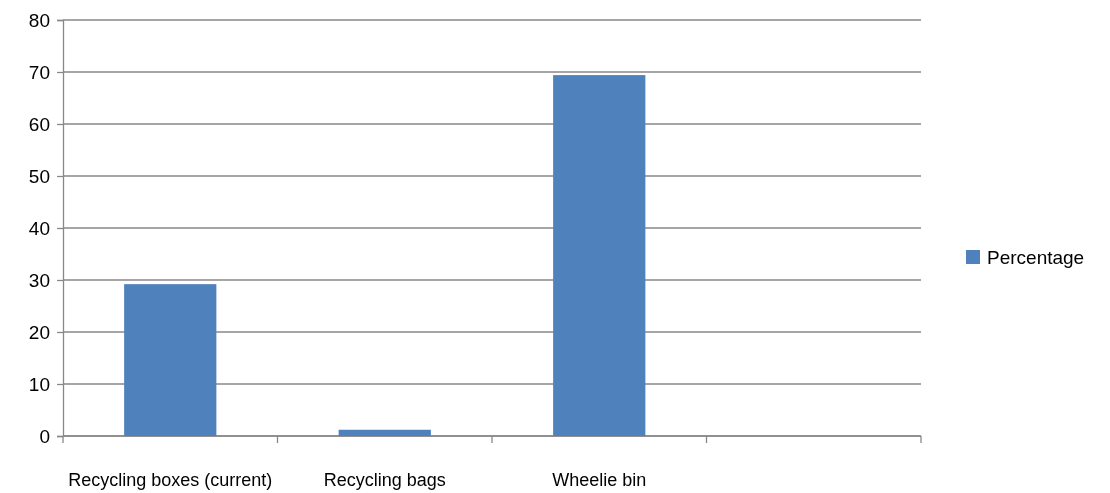 This screenshot has height=493, width=1110. Describe the element at coordinates (384, 480) in the screenshot. I see `x-tick-label: Recycling bags` at that location.